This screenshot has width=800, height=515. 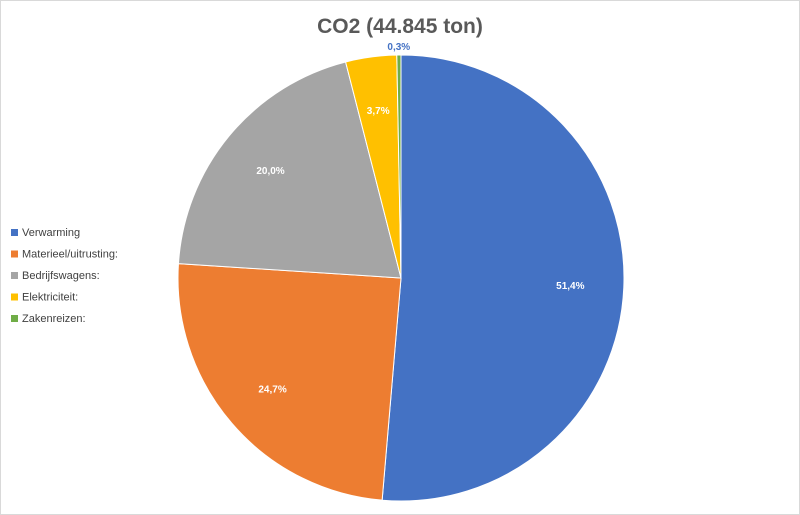 I want to click on data-label-zakenreizen: 0,3%, so click(x=398, y=47).